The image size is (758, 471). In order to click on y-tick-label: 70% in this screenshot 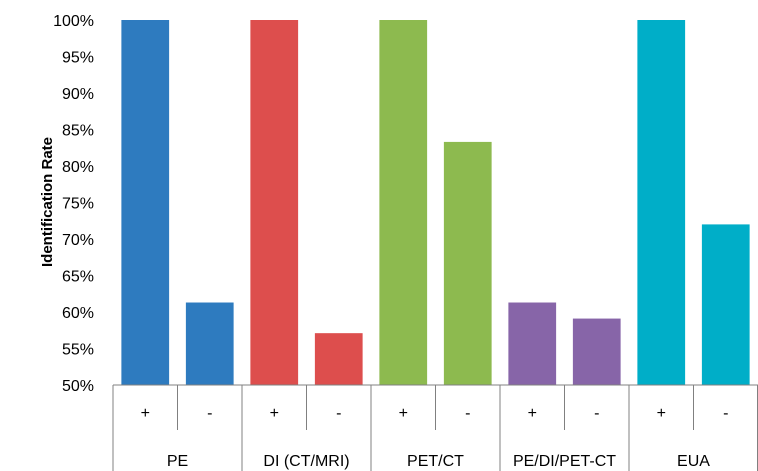, I will do `click(78, 240)`.